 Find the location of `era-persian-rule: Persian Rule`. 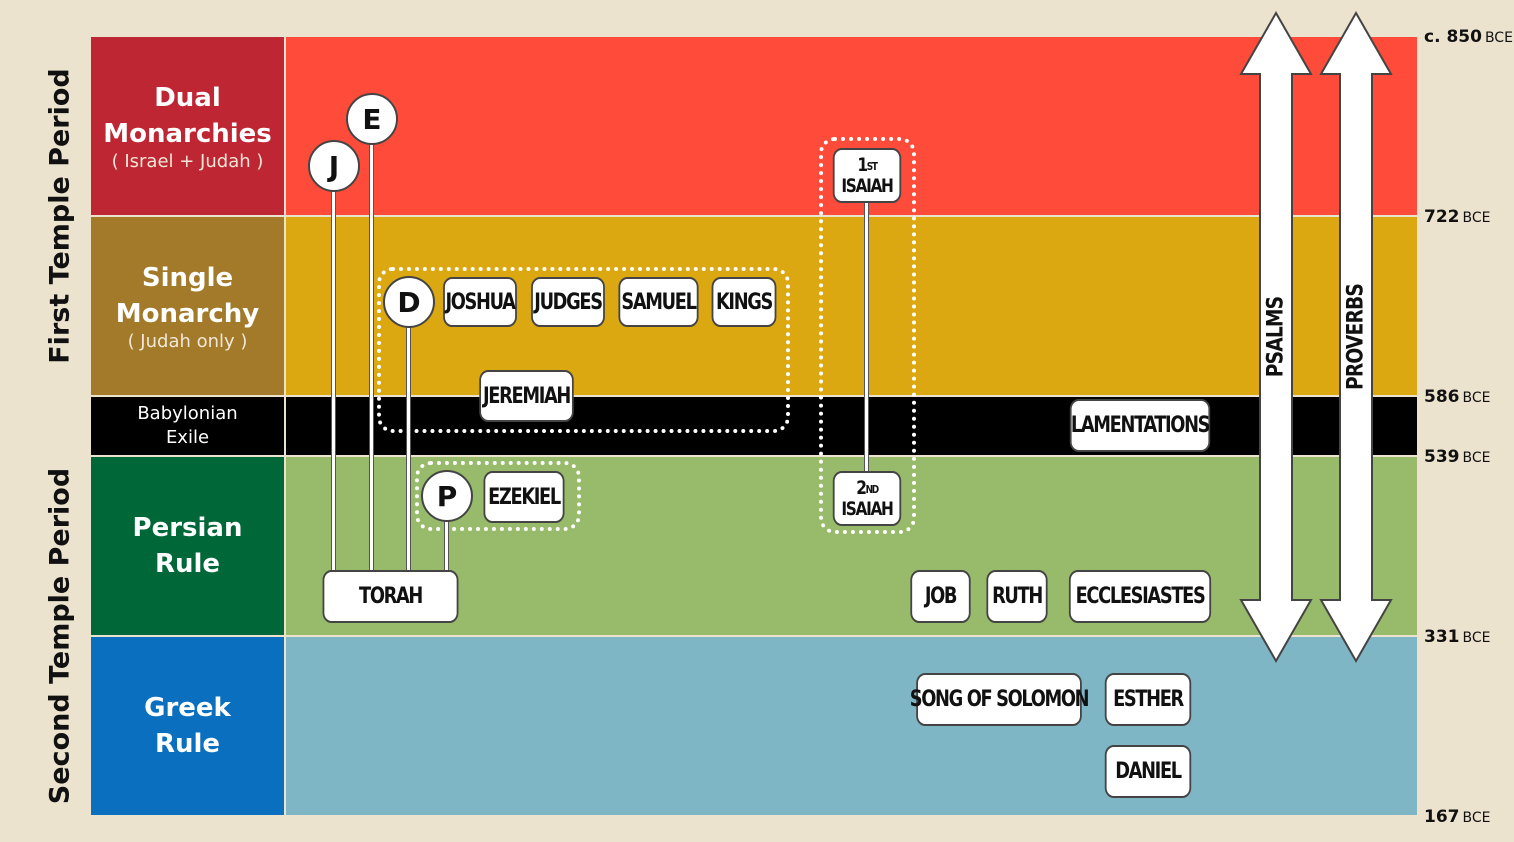

era-persian-rule: Persian Rule is located at coordinates (187, 546).